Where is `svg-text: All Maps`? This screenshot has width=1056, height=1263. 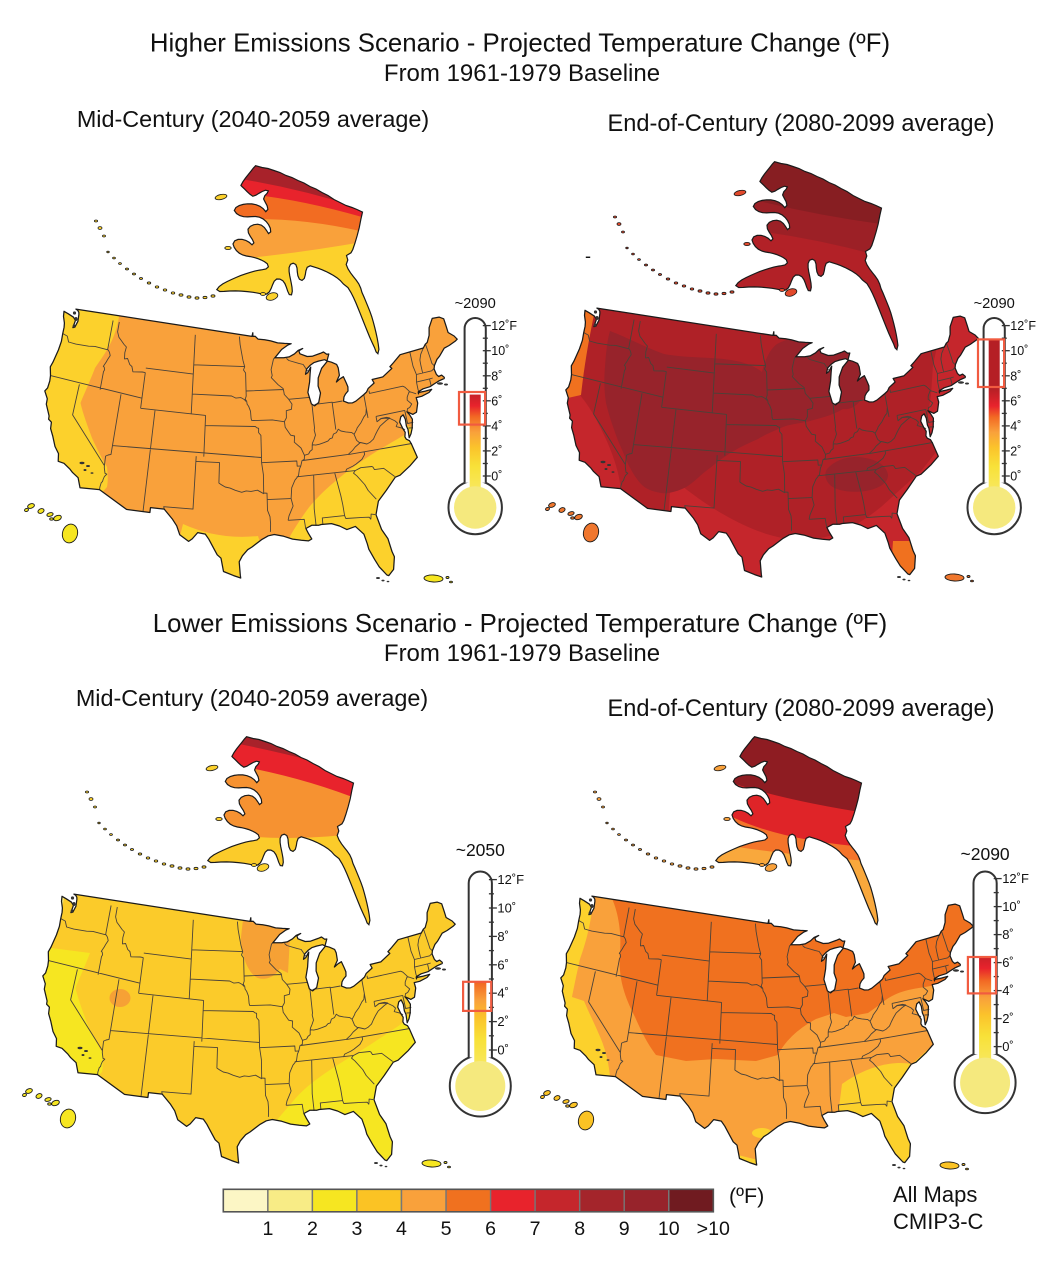 svg-text: All Maps is located at coordinates (935, 1194).